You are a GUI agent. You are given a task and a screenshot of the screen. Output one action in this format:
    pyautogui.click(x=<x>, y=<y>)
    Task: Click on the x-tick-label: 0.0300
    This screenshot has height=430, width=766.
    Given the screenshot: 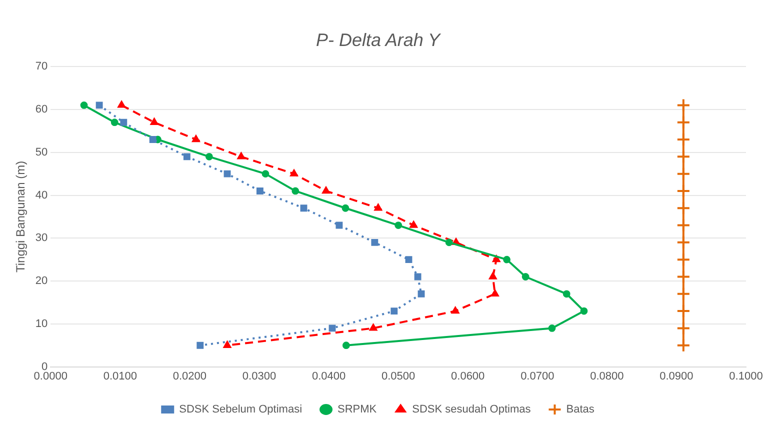 What is the action you would take?
    pyautogui.click(x=259, y=376)
    